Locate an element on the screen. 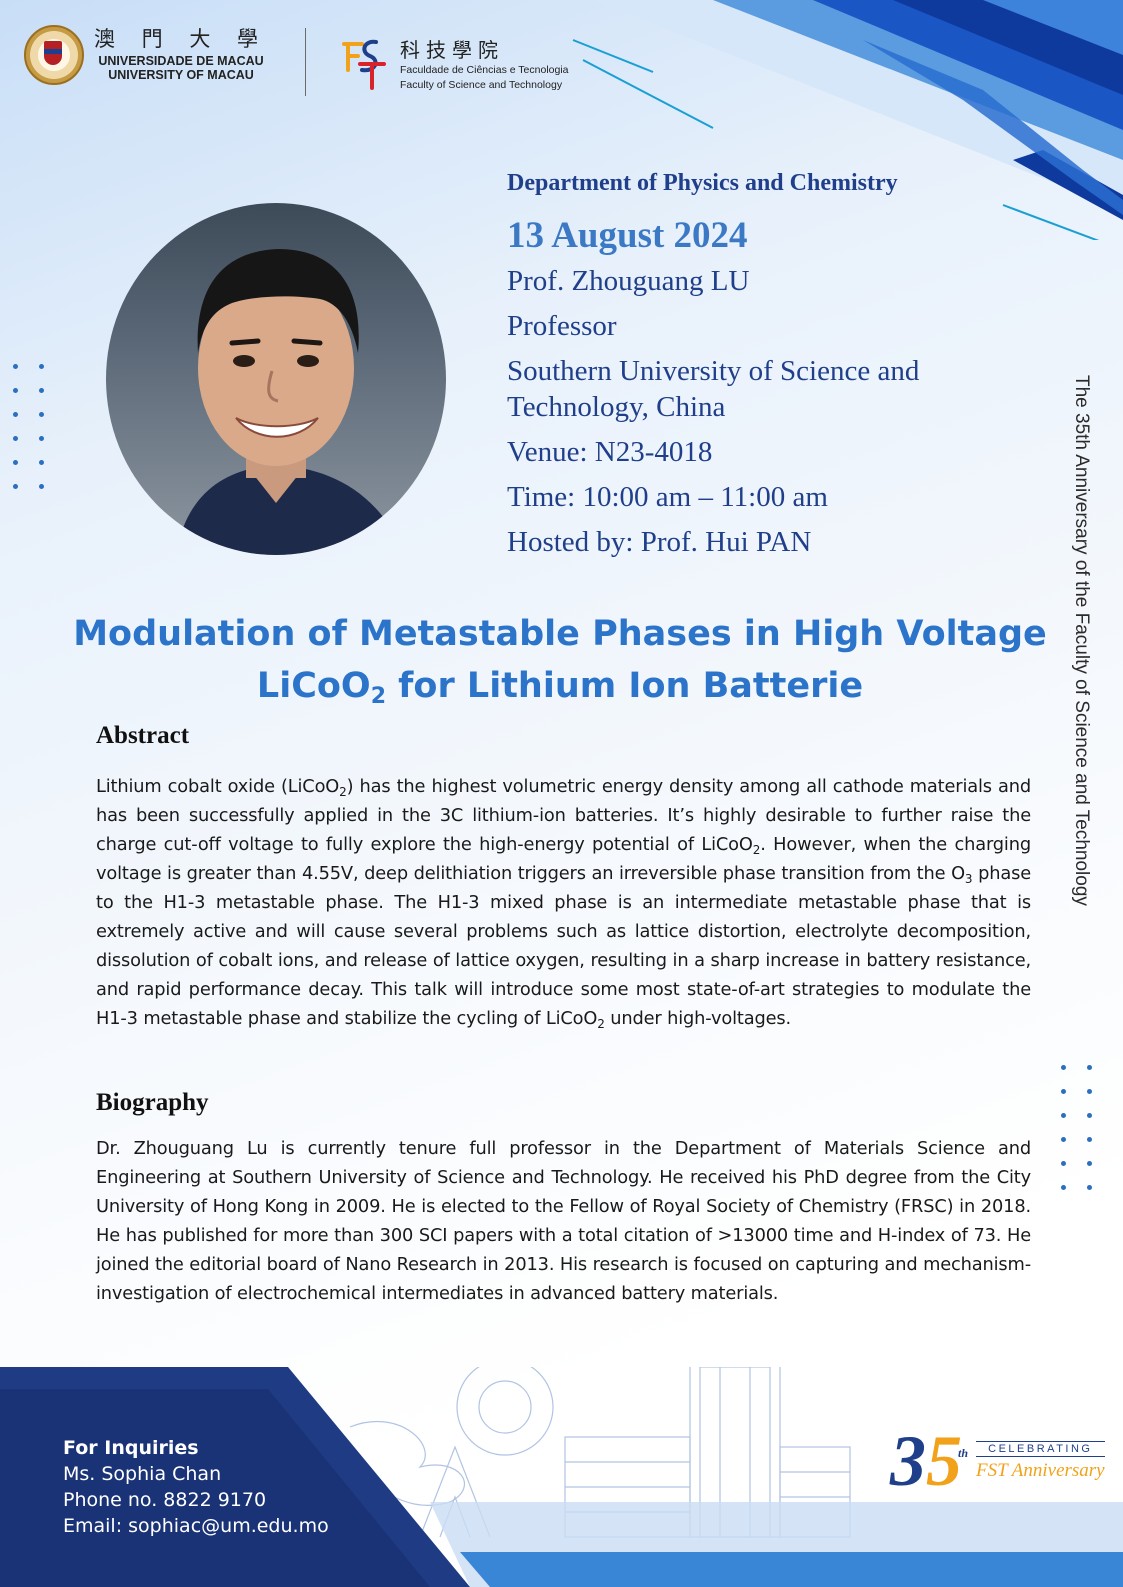 This screenshot has height=1587, width=1123. department-name: Department of Physics and Chemistry is located at coordinates (702, 183).